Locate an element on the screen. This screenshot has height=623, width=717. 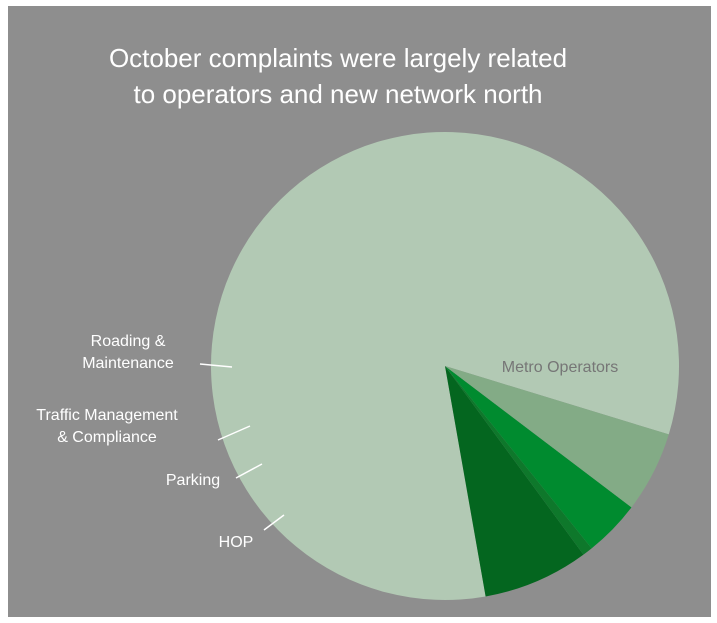
pie-slice-hop is located at coordinates (557, 437).